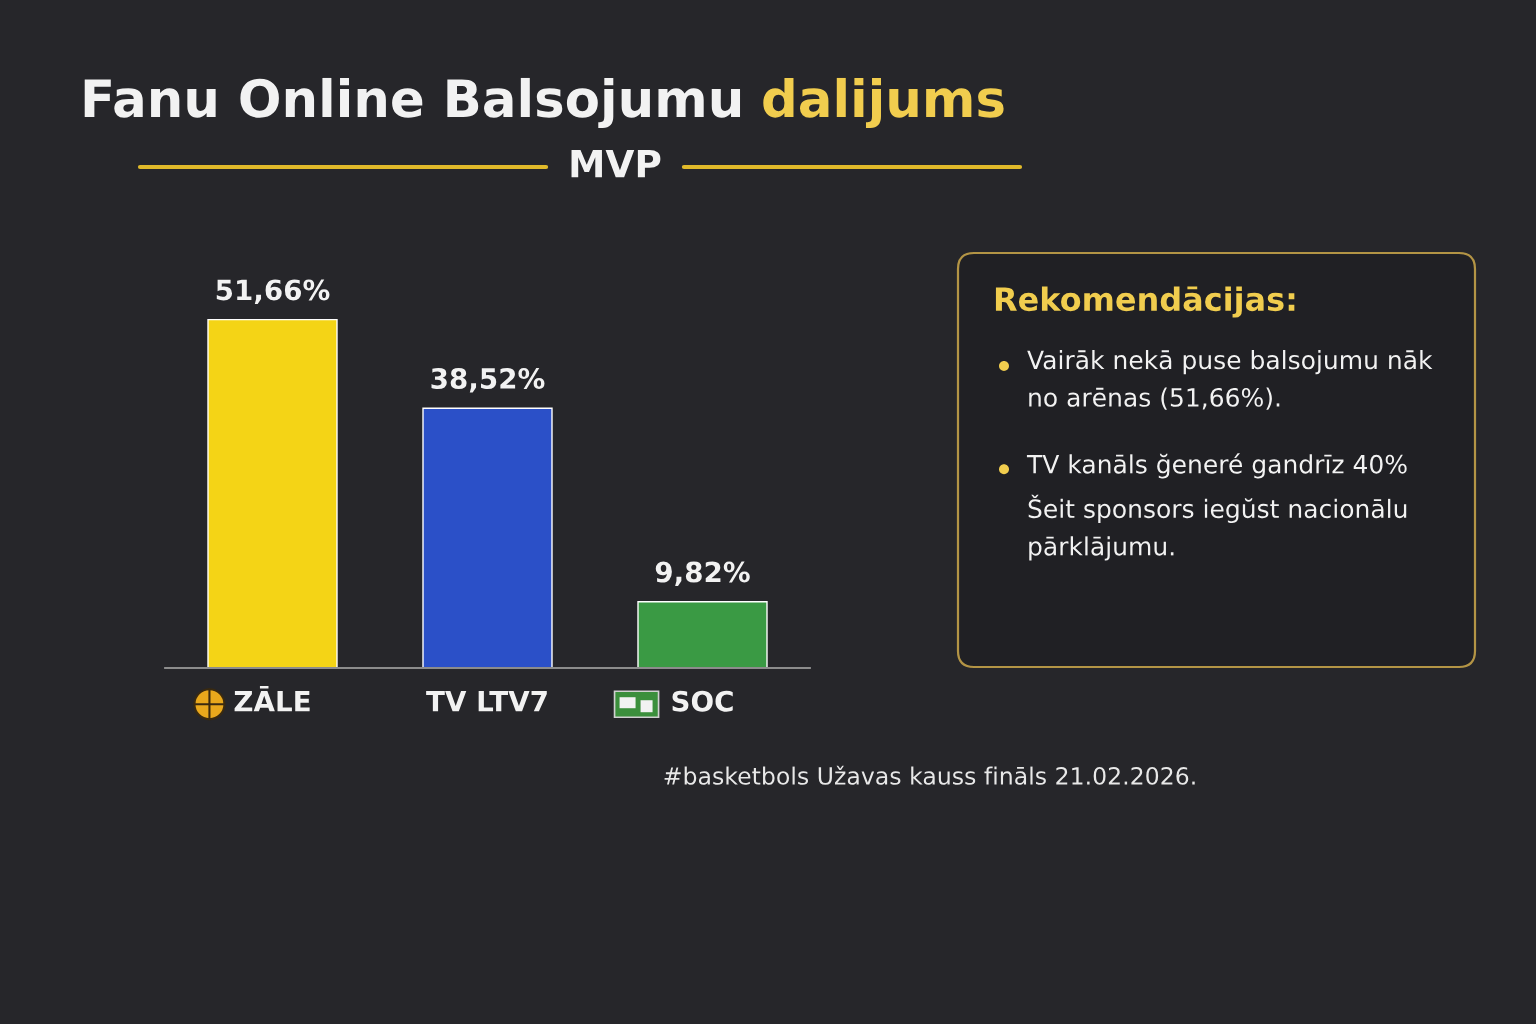 Image resolution: width=1536 pixels, height=1024 pixels. What do you see at coordinates (544, 103) in the screenshot?
I see `chart-title: Fanu Online Balsojumu dalijums` at bounding box center [544, 103].